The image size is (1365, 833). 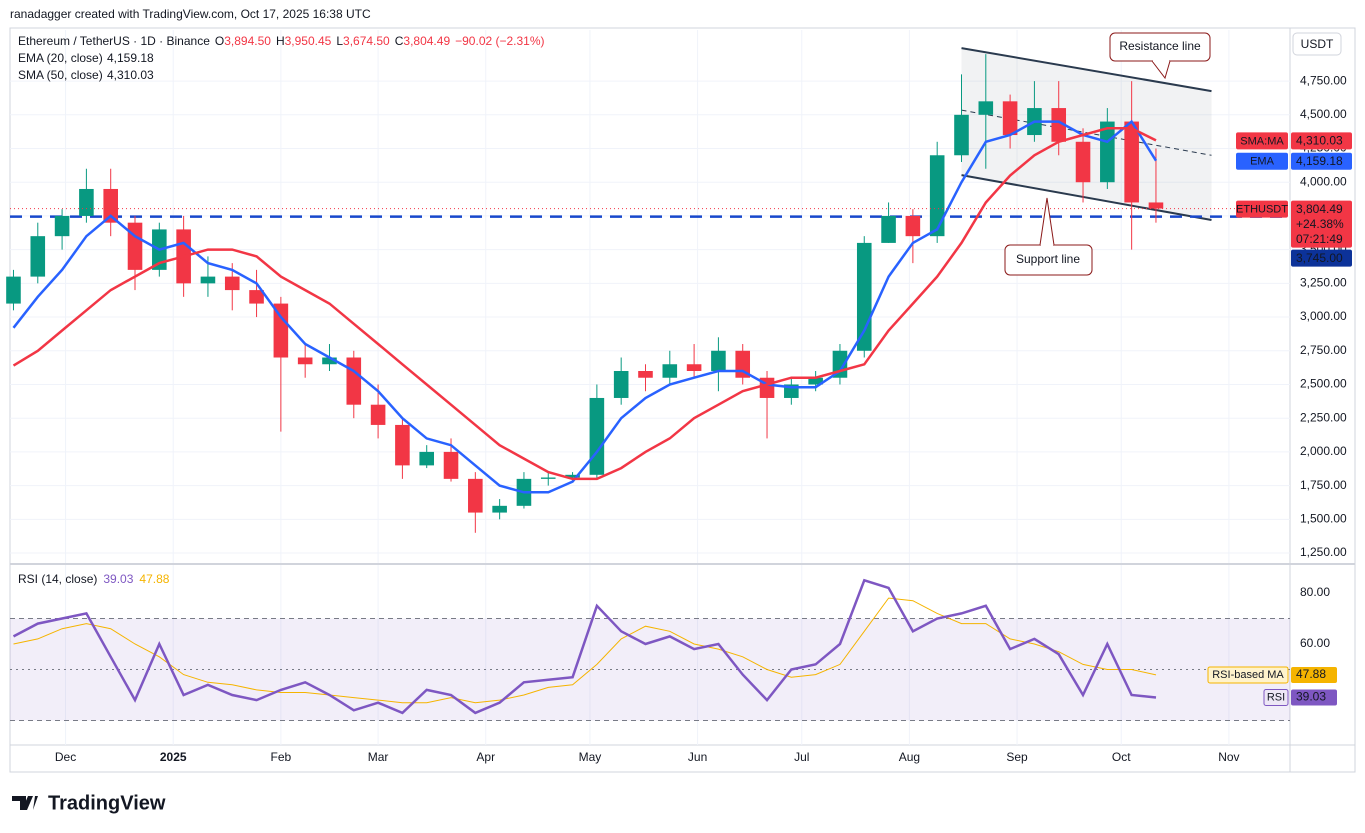 What do you see at coordinates (247, 41) in the screenshot?
I see `ohlc-value: 3,894.50` at bounding box center [247, 41].